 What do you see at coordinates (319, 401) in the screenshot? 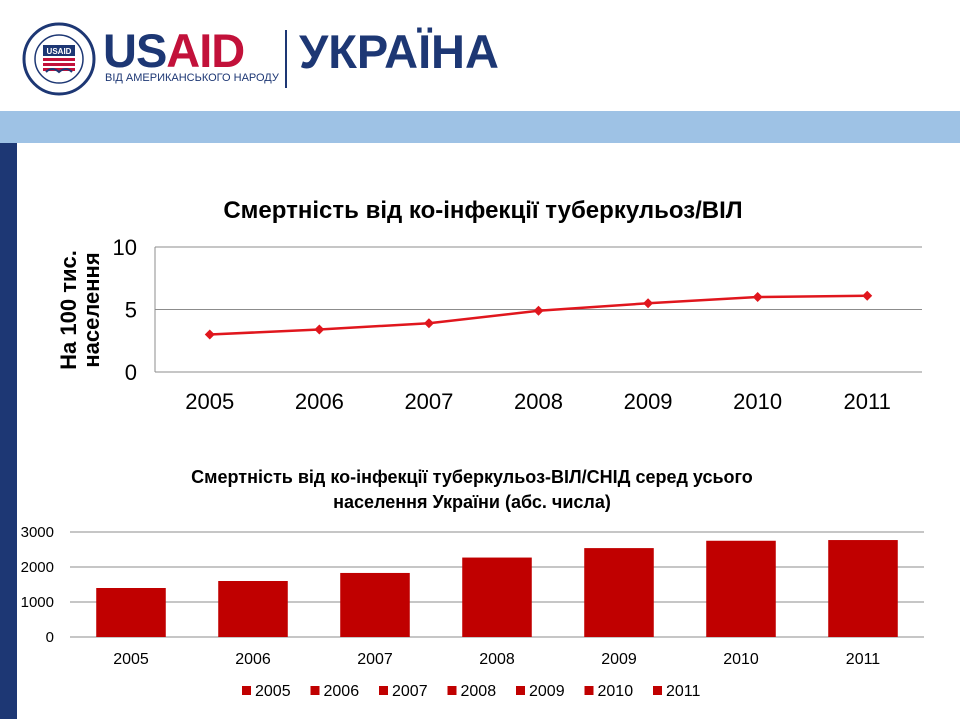
I see `line-chart-x-tick-label: 2006` at bounding box center [319, 401].